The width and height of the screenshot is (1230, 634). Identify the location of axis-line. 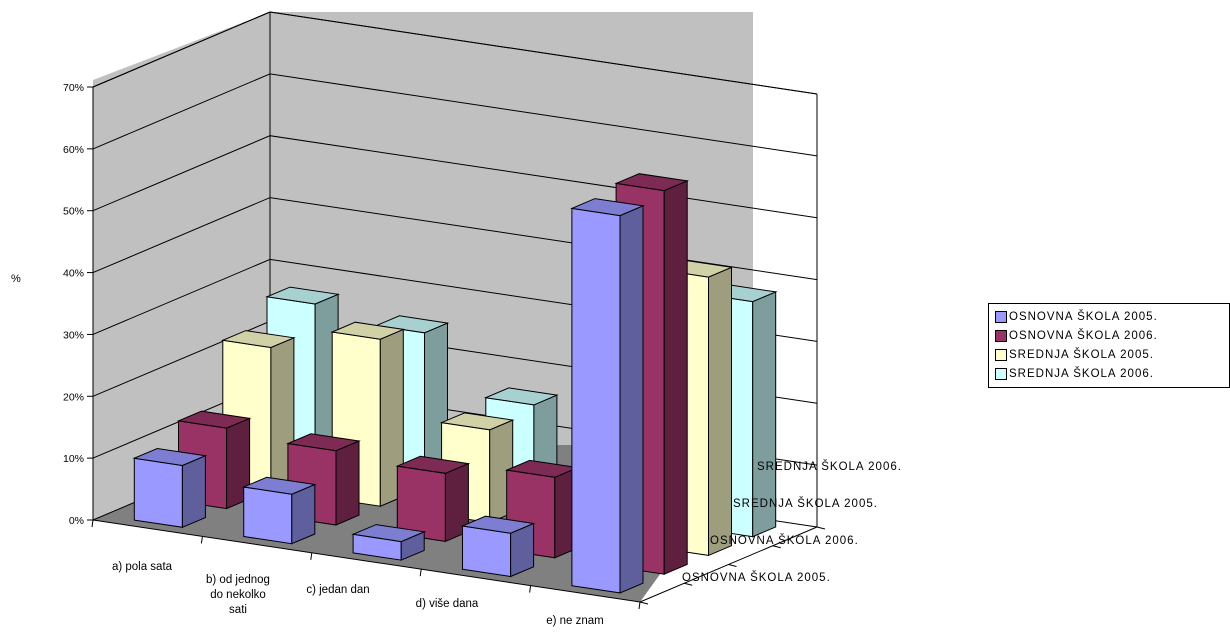
(366, 561).